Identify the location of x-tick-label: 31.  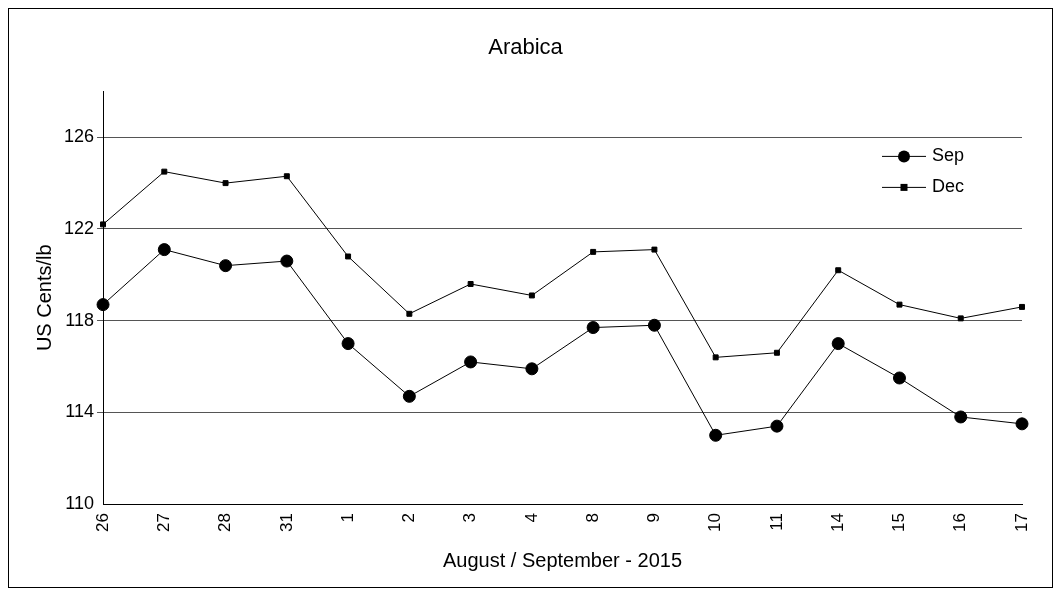
(286, 523).